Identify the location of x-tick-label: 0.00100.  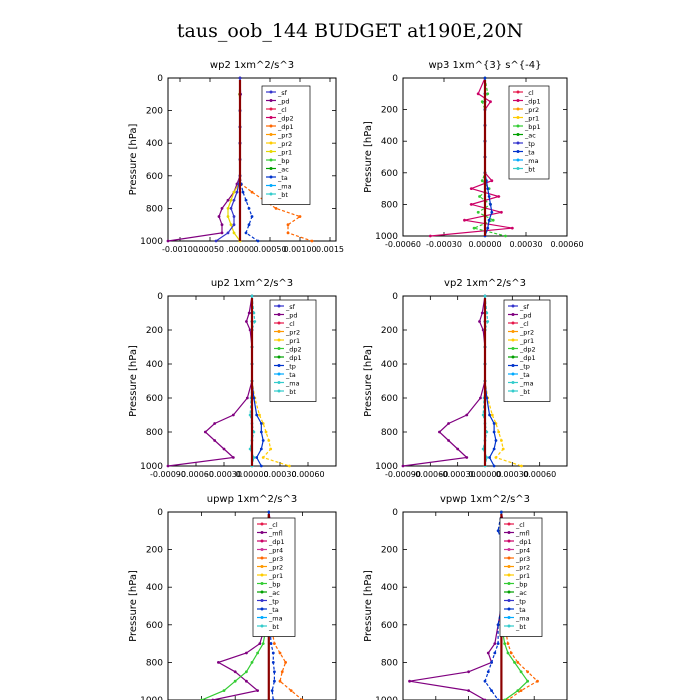
(299, 249).